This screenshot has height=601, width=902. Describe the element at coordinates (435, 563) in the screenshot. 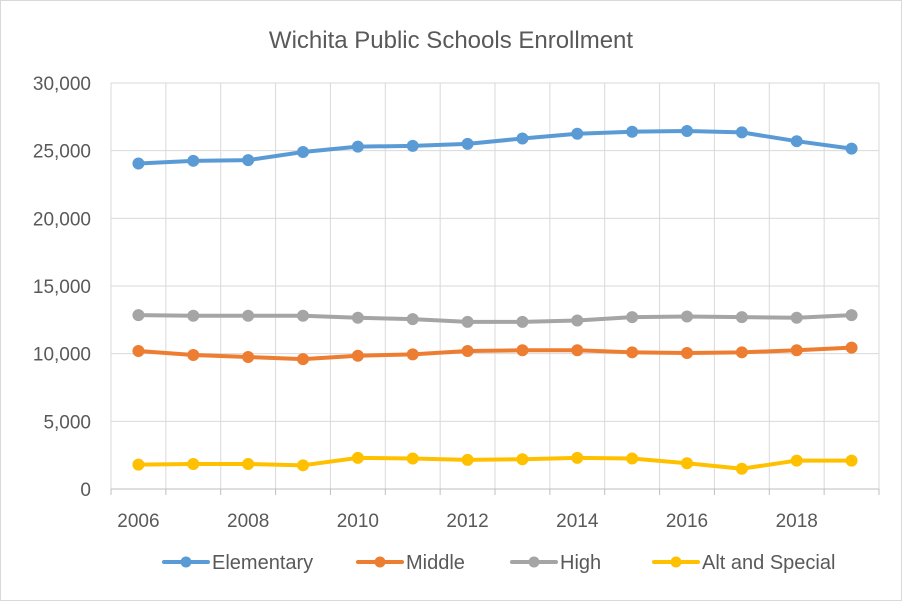

I see `legend-label-middle: Middle` at that location.